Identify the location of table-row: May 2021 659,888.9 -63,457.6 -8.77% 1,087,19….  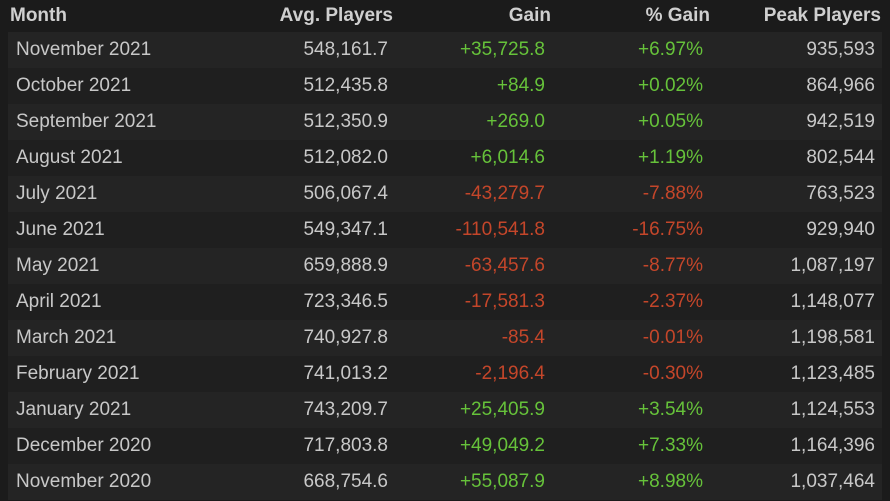
(445, 266).